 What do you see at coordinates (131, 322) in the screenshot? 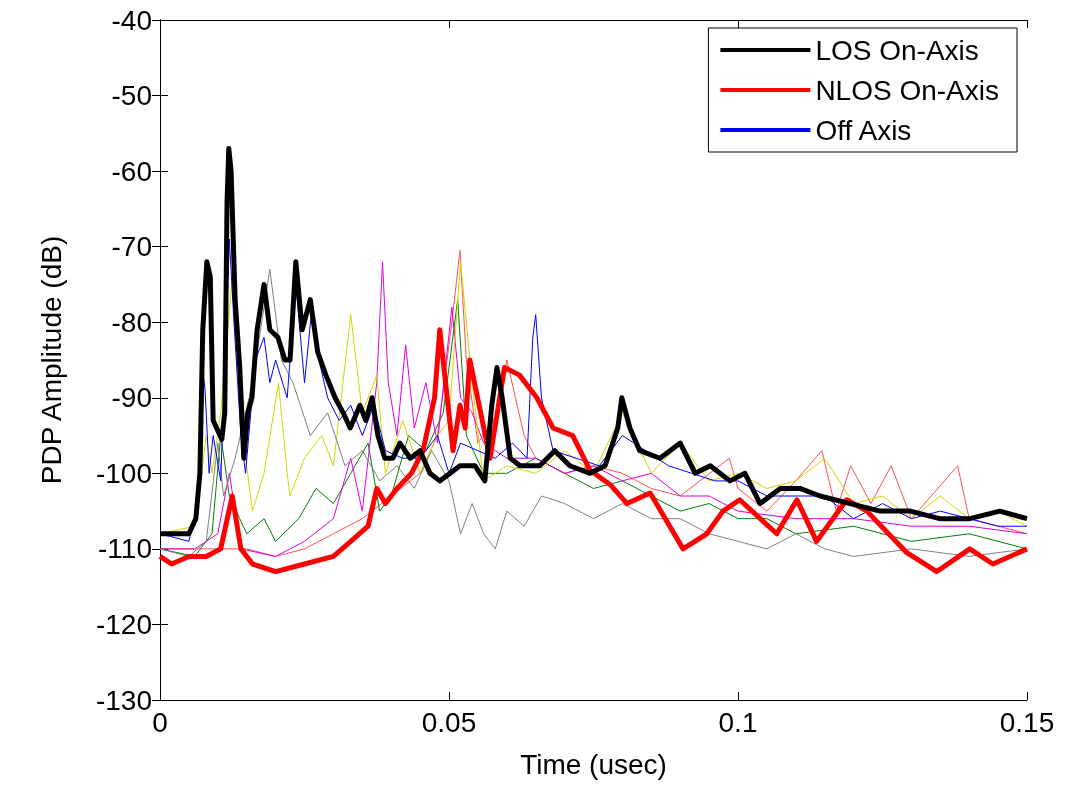
I see `y-tick-label: -80` at bounding box center [131, 322].